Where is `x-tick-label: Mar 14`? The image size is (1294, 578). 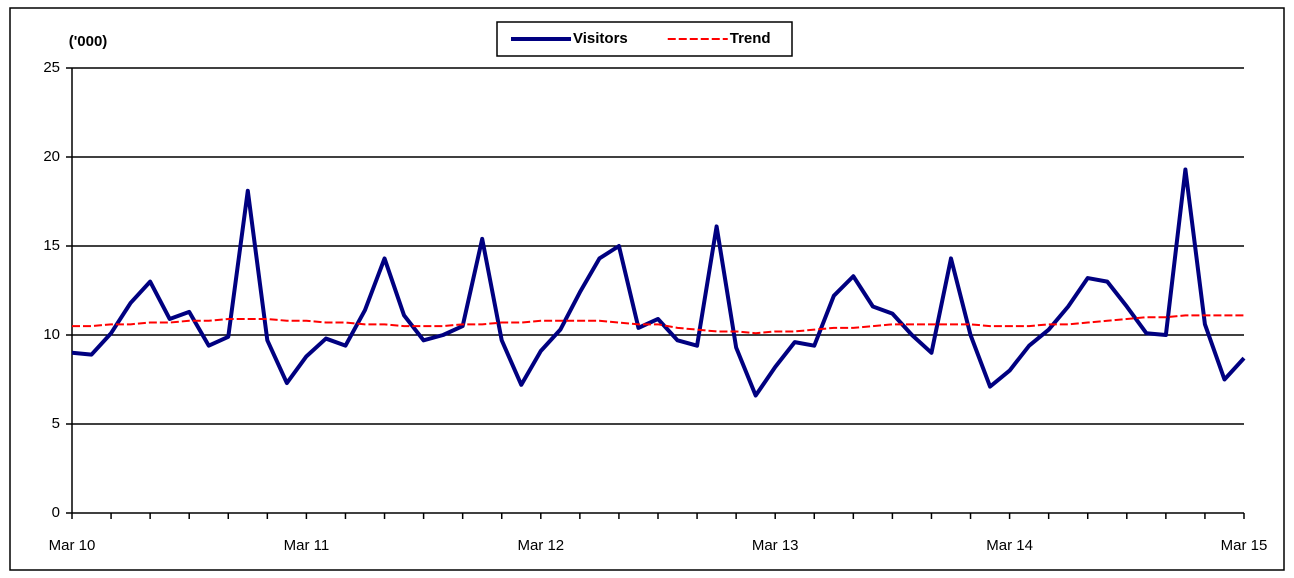 x-tick-label: Mar 14 is located at coordinates (1009, 545).